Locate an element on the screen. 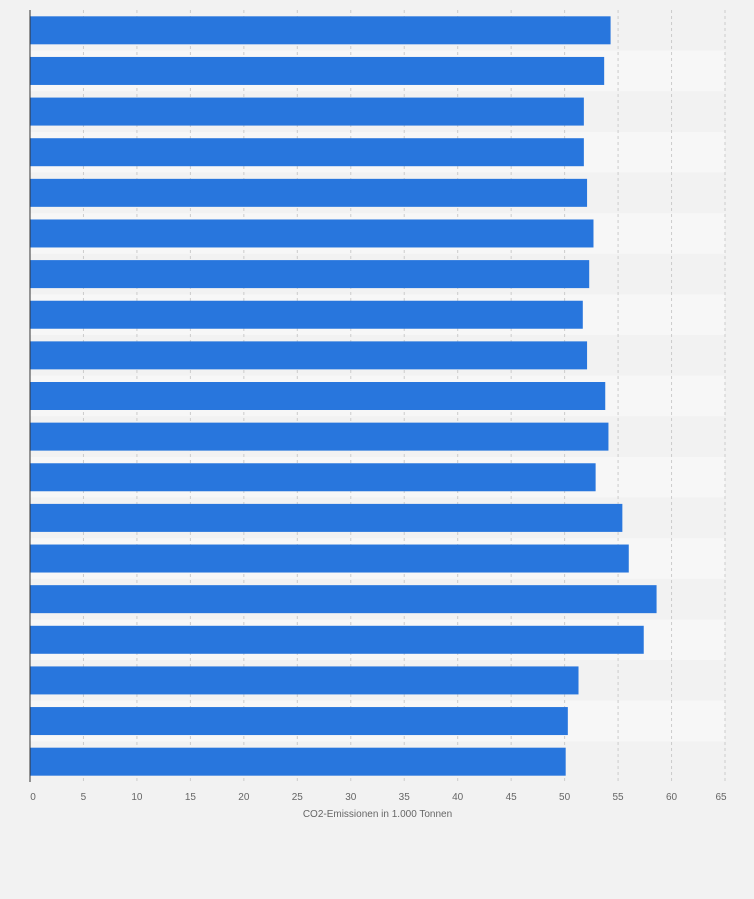  x-tick-label: 0 is located at coordinates (33, 797).